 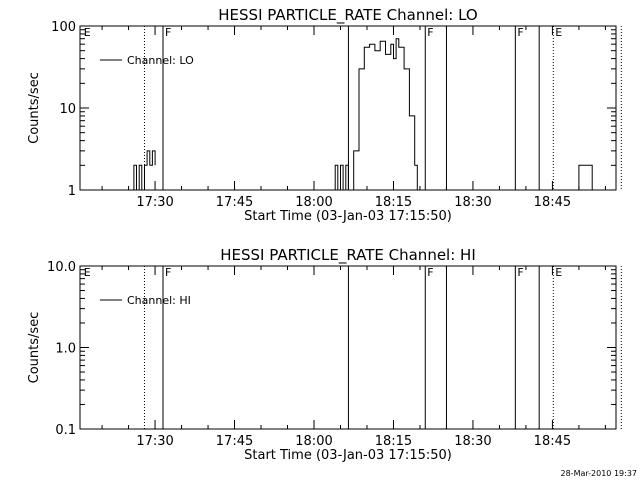 What do you see at coordinates (67, 109) in the screenshot?
I see `y-tick-label: 10` at bounding box center [67, 109].